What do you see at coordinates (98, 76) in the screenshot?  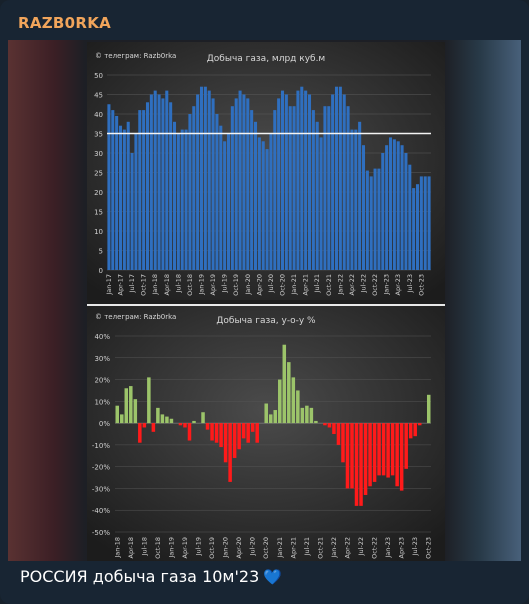 I see `y-tick-label: 50` at bounding box center [98, 76].